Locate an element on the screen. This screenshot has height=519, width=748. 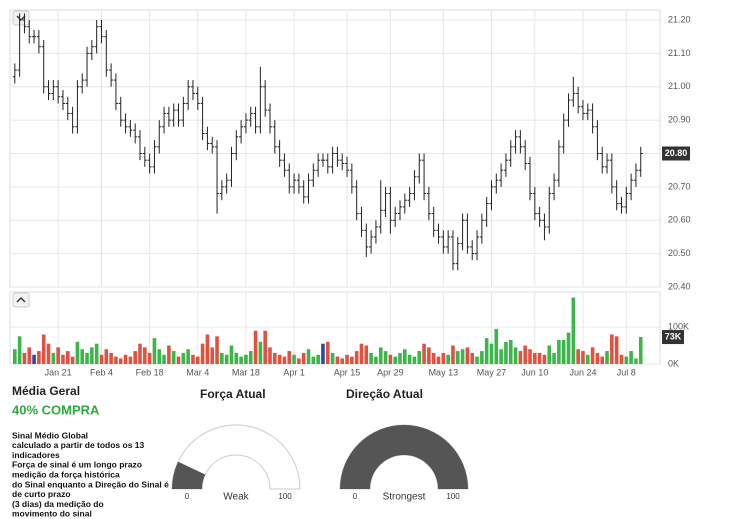
x-tick-label: Feb 4 is located at coordinates (101, 372).